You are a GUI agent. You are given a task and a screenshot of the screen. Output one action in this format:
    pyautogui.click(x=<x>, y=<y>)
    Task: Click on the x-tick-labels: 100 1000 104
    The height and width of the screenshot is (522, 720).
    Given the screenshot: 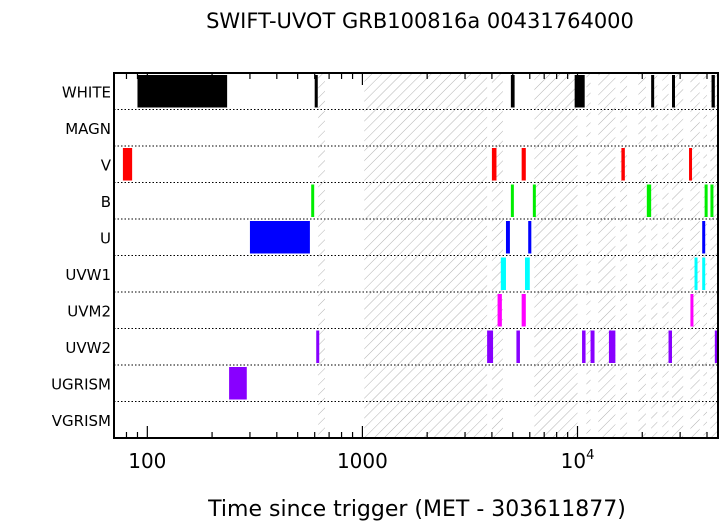 What is the action you would take?
    pyautogui.click(x=361, y=460)
    